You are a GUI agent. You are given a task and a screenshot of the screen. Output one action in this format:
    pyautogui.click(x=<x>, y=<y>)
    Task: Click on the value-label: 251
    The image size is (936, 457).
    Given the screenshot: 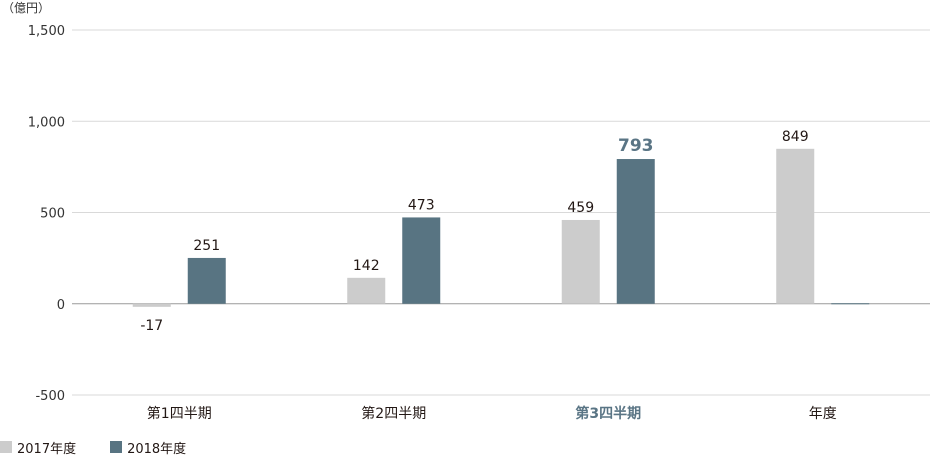 What is the action you would take?
    pyautogui.click(x=206, y=246)
    